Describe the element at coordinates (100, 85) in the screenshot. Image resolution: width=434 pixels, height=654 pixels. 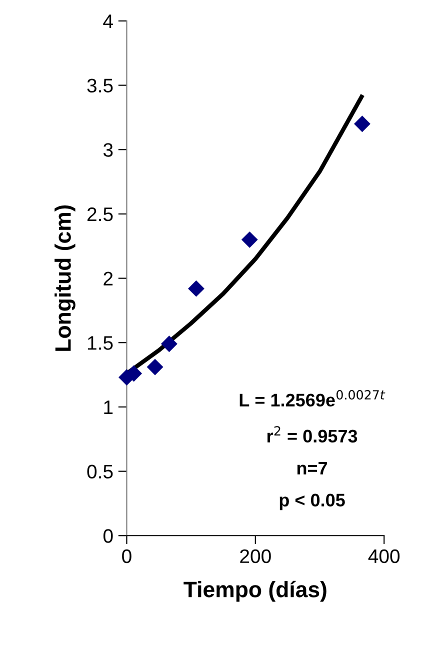
I see `y-tick-label: 3.5` at that location.